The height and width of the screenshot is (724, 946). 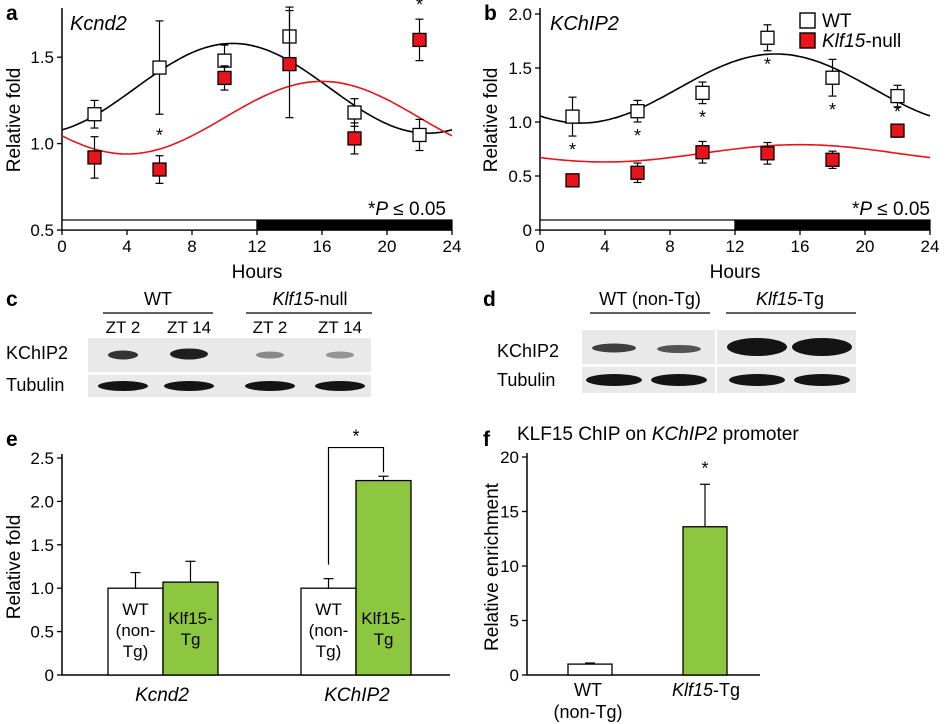 What do you see at coordinates (650, 299) in the screenshot?
I see `panel-d-group-wt: WT (non-Tg)` at bounding box center [650, 299].